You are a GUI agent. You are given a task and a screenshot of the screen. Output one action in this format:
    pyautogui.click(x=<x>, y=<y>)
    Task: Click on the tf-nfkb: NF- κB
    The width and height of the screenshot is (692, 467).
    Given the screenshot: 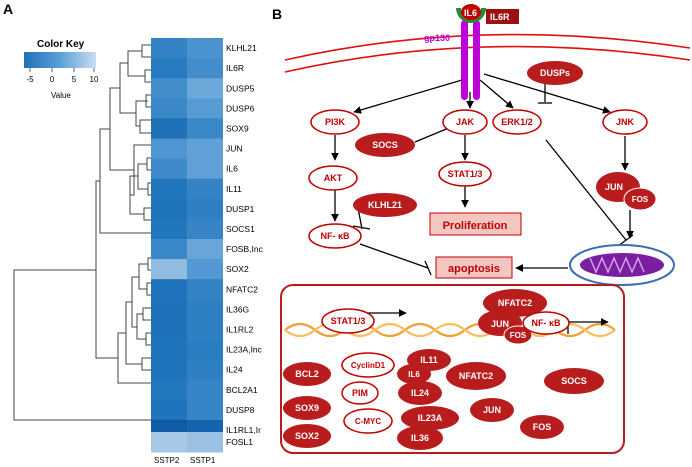 What is the action you would take?
    pyautogui.click(x=546, y=323)
    